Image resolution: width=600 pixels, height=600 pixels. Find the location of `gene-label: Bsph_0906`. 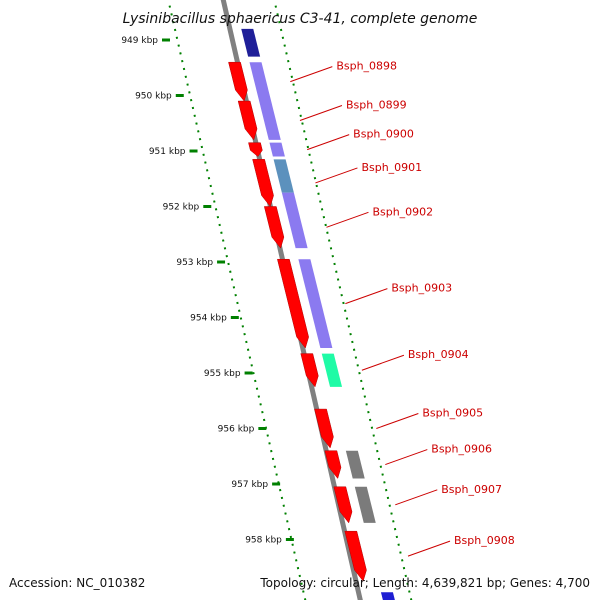

gene-label: Bsph_0906 is located at coordinates (461, 449).